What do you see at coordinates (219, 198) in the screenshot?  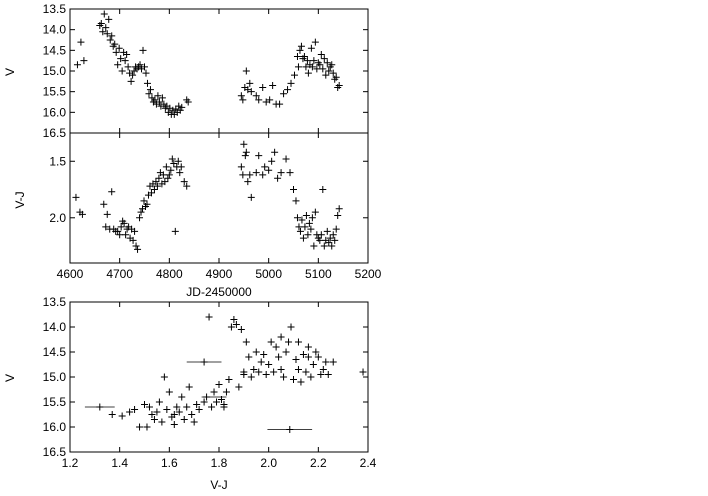 I see `plot-frame` at bounding box center [219, 198].